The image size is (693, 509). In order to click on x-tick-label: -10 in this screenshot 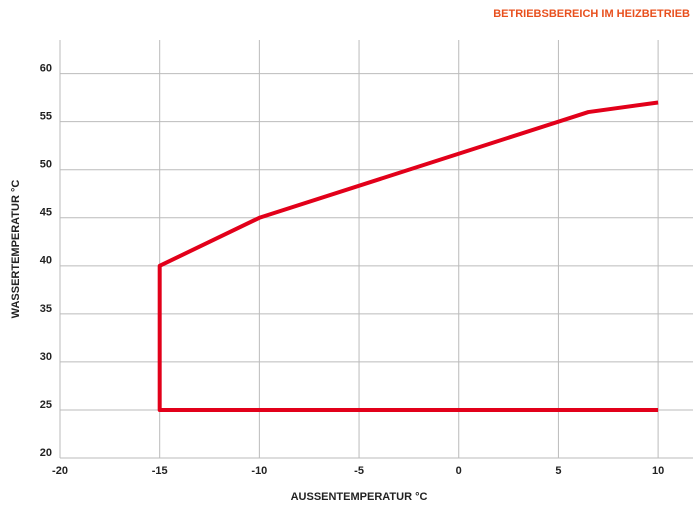, I will do `click(259, 471)`.